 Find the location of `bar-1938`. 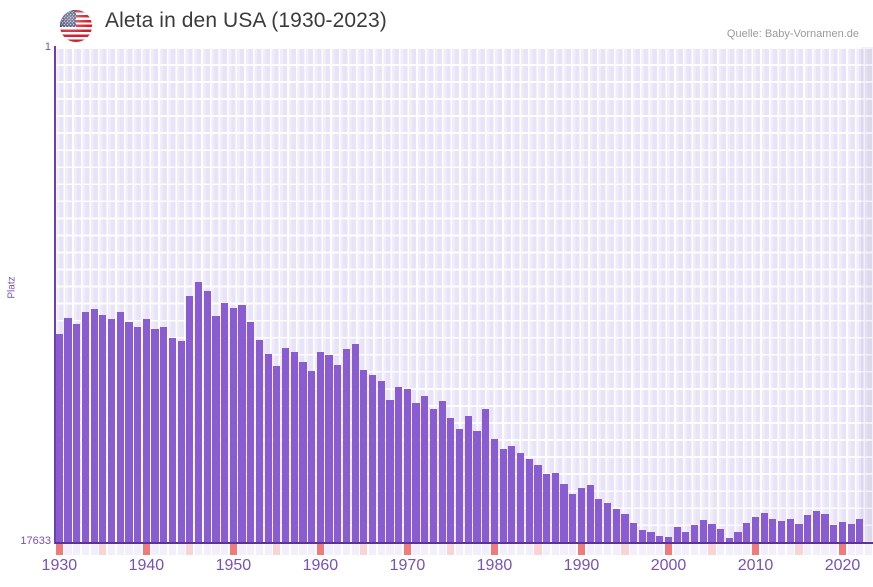

bar-1938 is located at coordinates (129, 432).